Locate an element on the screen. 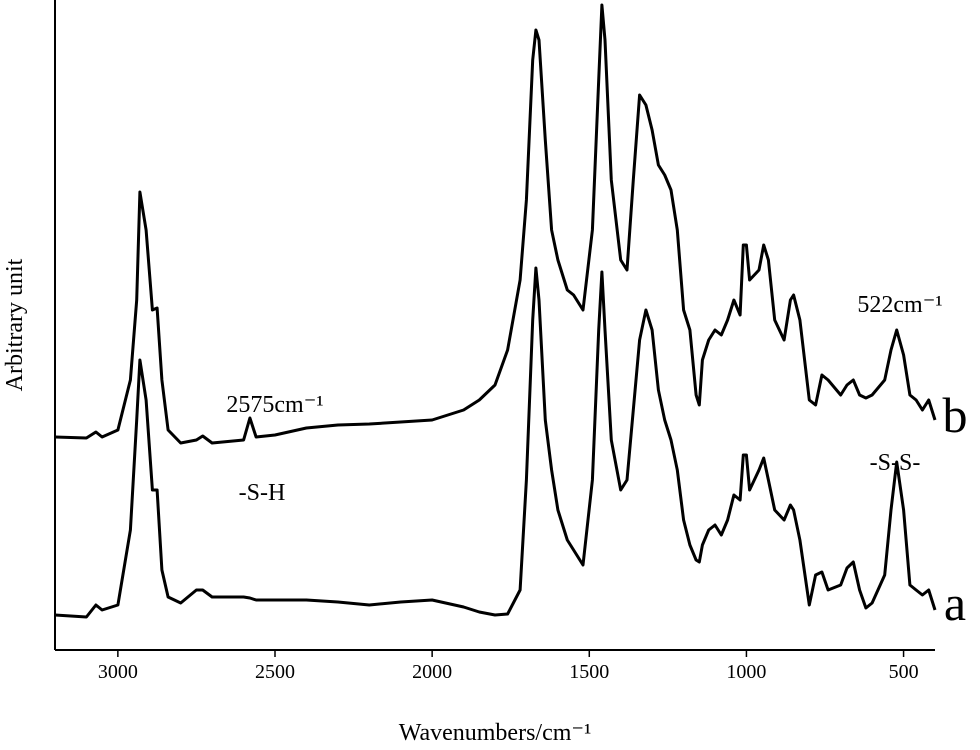 The height and width of the screenshot is (750, 980). x-tick-label: 1500 is located at coordinates (589, 672).